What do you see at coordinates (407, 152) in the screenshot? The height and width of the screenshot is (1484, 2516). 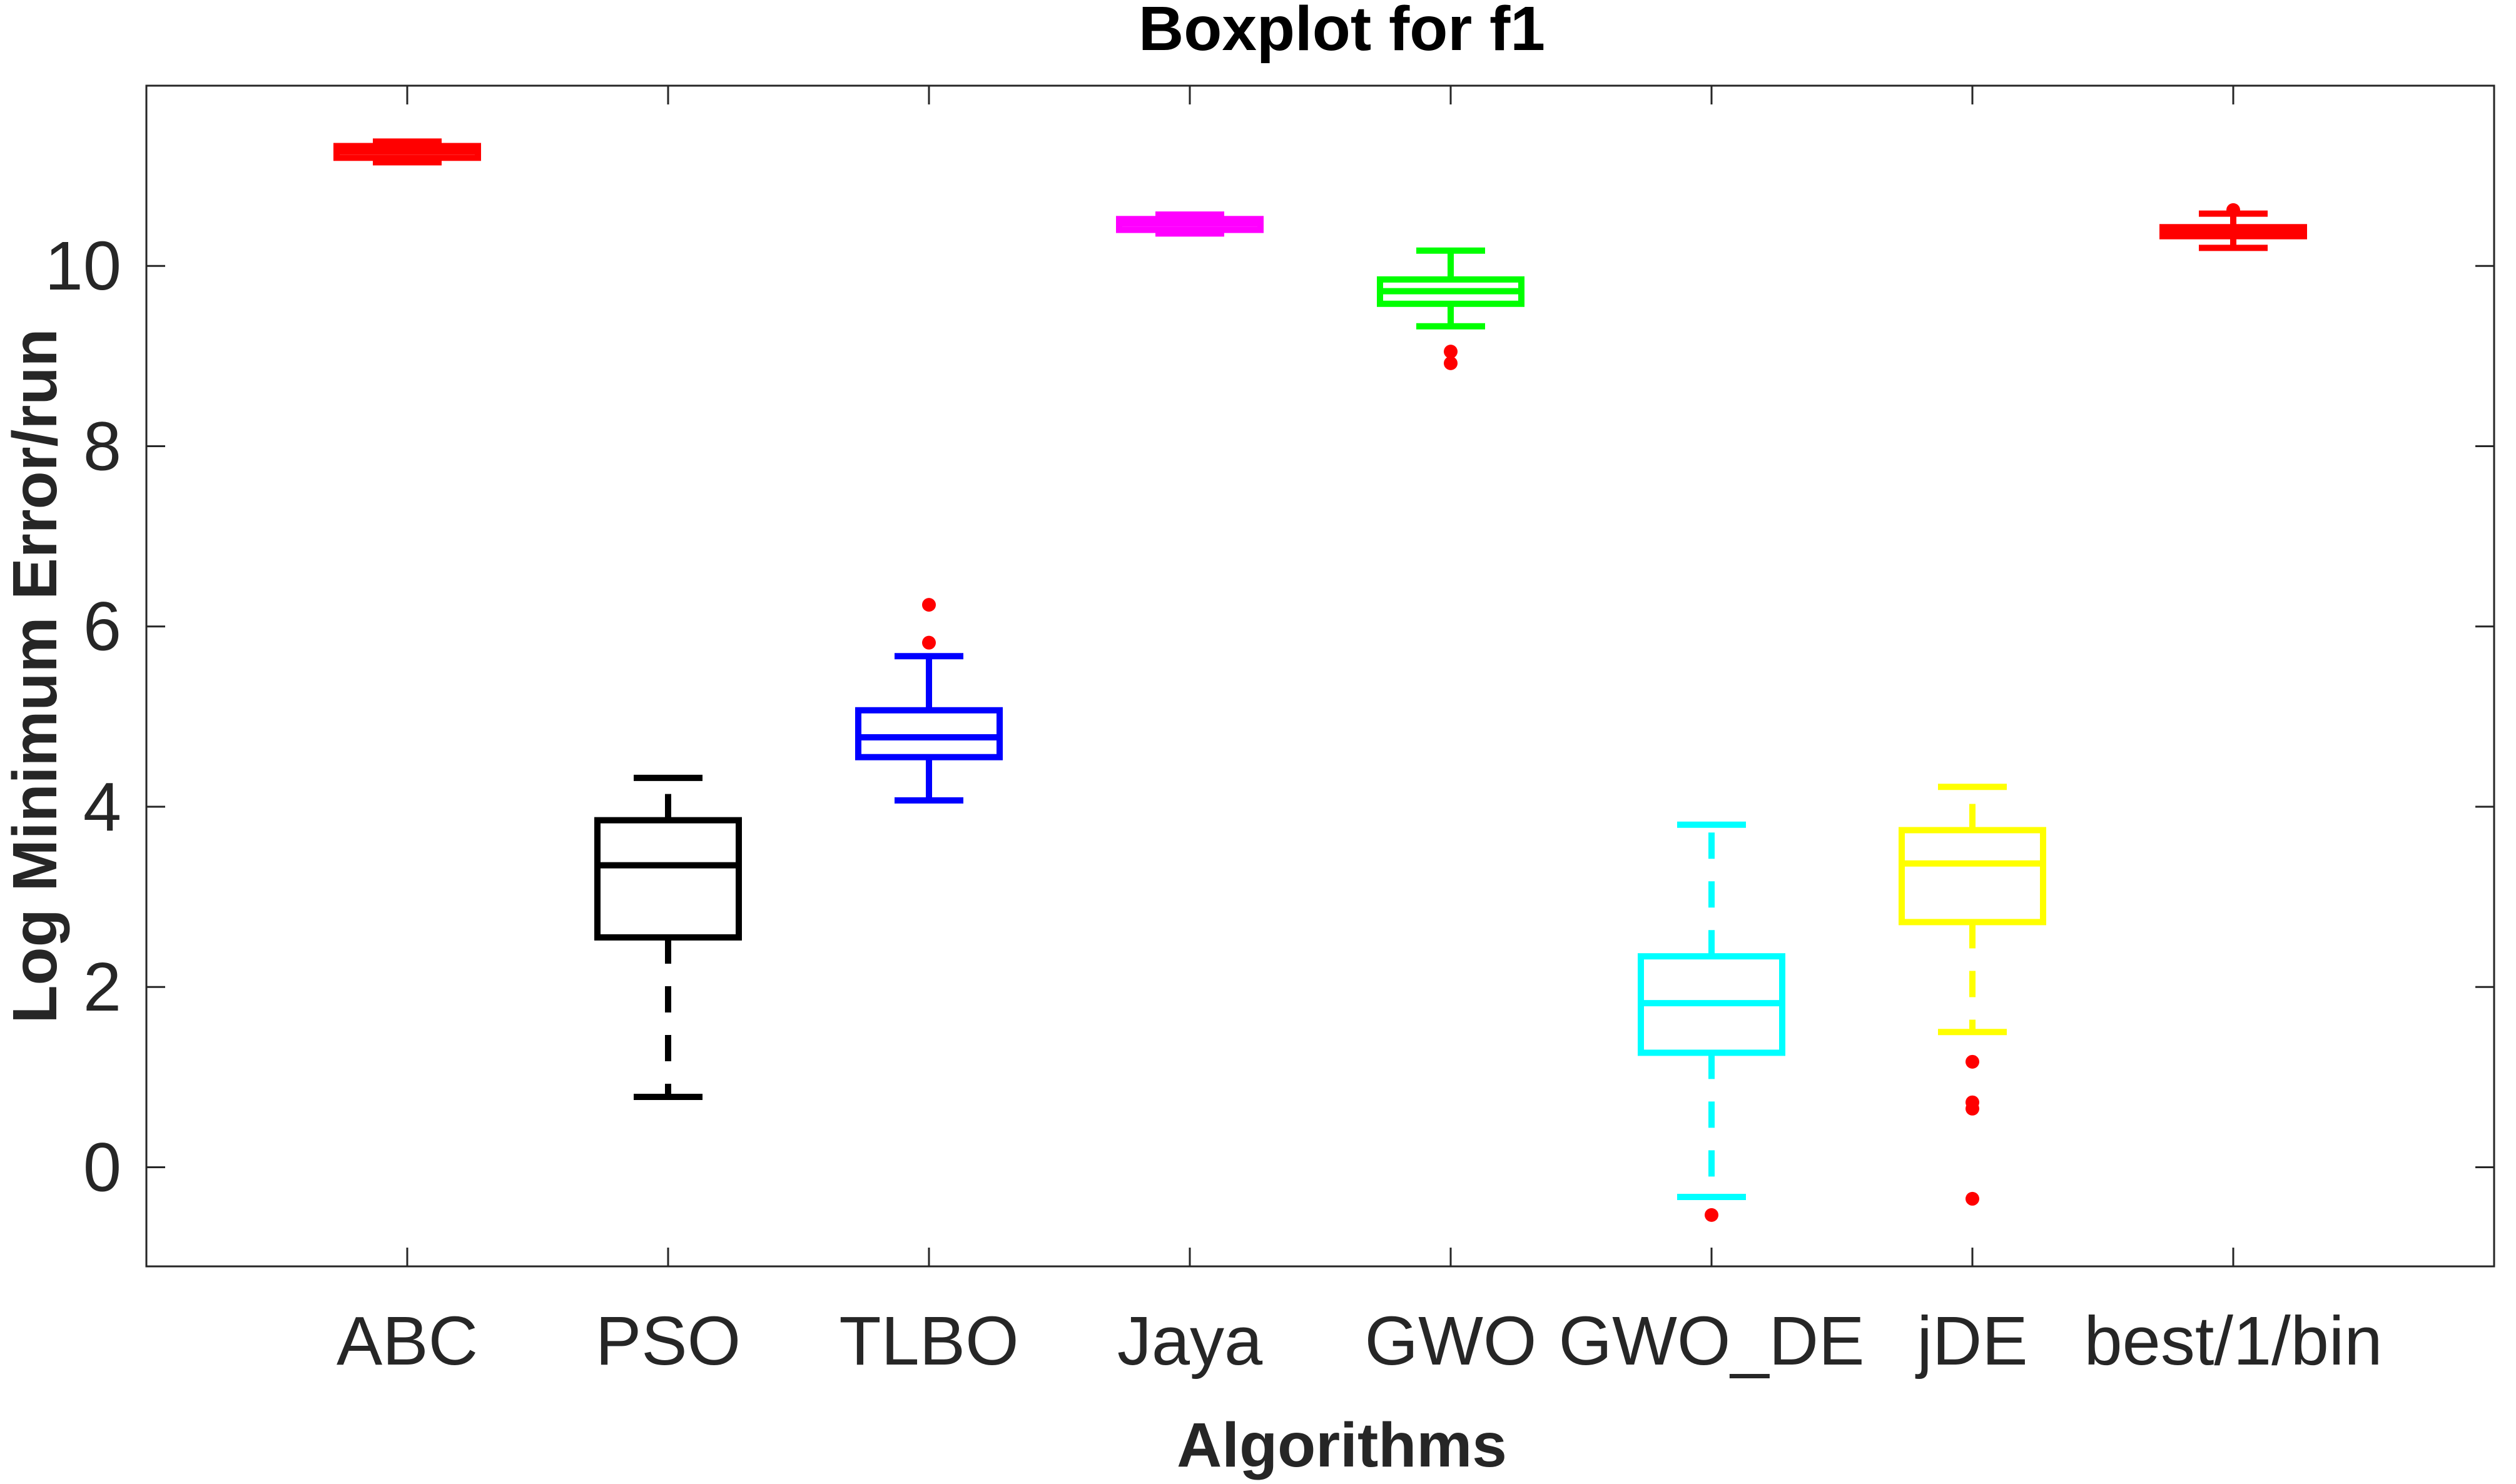 I see `box-abc` at bounding box center [407, 152].